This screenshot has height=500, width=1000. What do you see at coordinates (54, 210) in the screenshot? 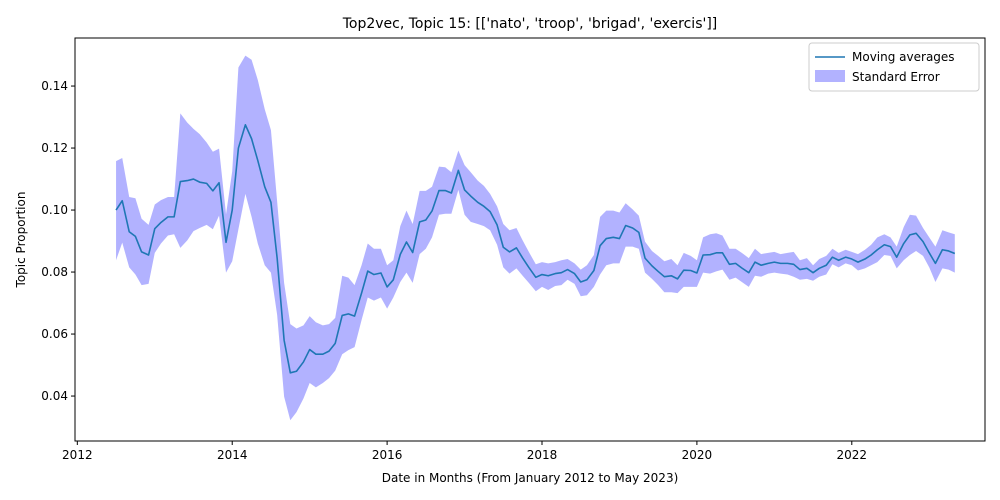
I see `y-tick-label: 0.10` at bounding box center [54, 210].